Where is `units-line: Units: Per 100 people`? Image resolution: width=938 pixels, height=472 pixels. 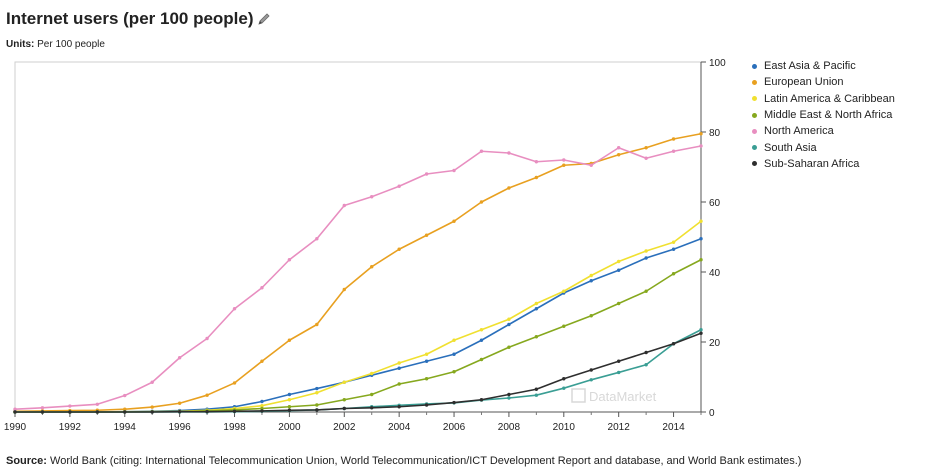
units-line: Units: Per 100 people is located at coordinates (55, 44).